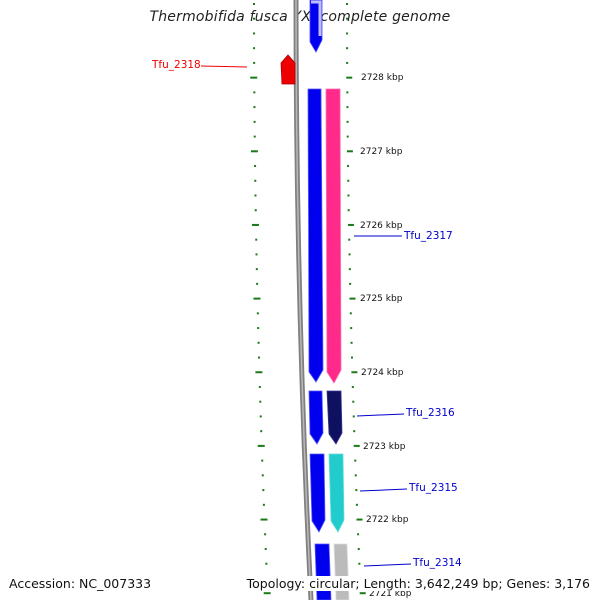 The width and height of the screenshot is (600, 600). Describe the element at coordinates (428, 236) in the screenshot. I see `gene-label-tfu-2317: Tfu_2317` at that location.